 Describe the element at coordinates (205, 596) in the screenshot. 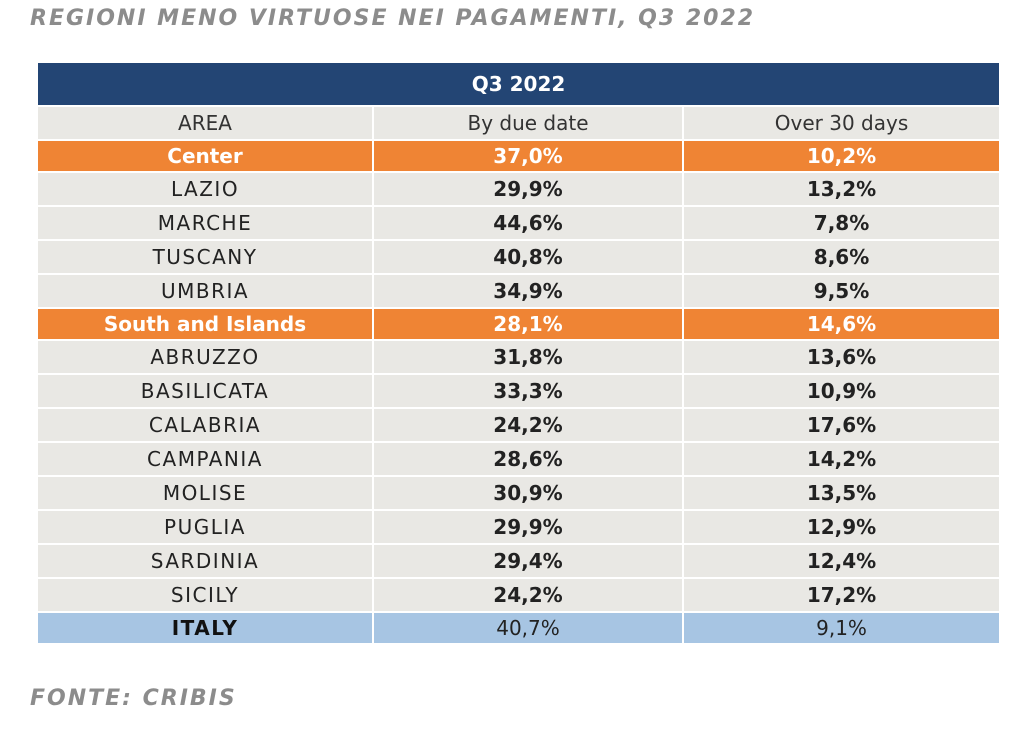

I see `area-cell: SICILY` at that location.